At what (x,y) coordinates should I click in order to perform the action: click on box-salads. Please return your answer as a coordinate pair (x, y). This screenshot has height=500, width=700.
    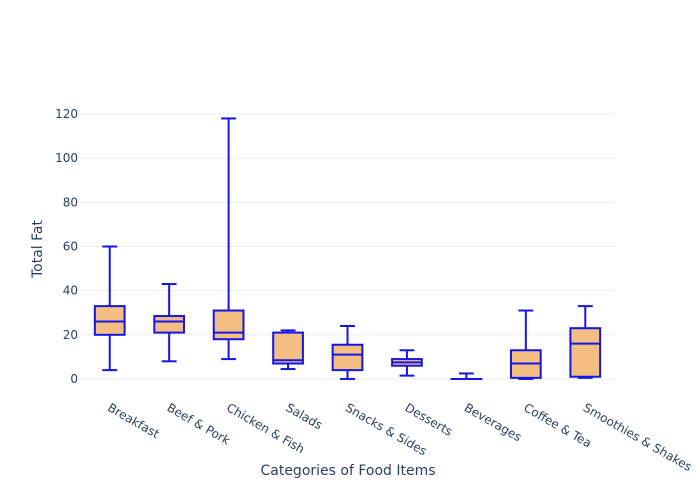
    Looking at the image, I should click on (288, 350).